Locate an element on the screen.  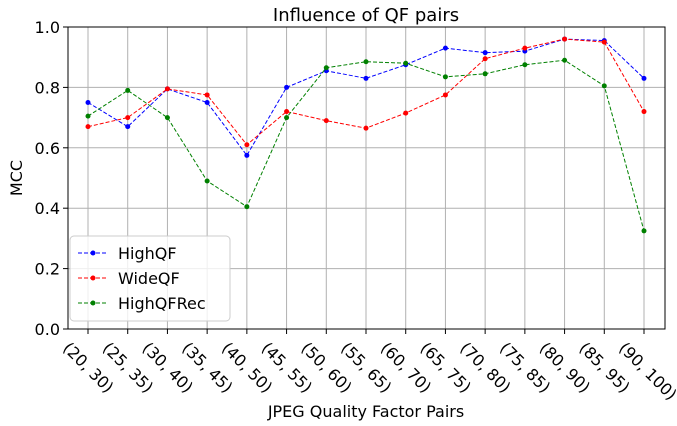
chart-title: Influence of QF pairs is located at coordinates (366, 15).